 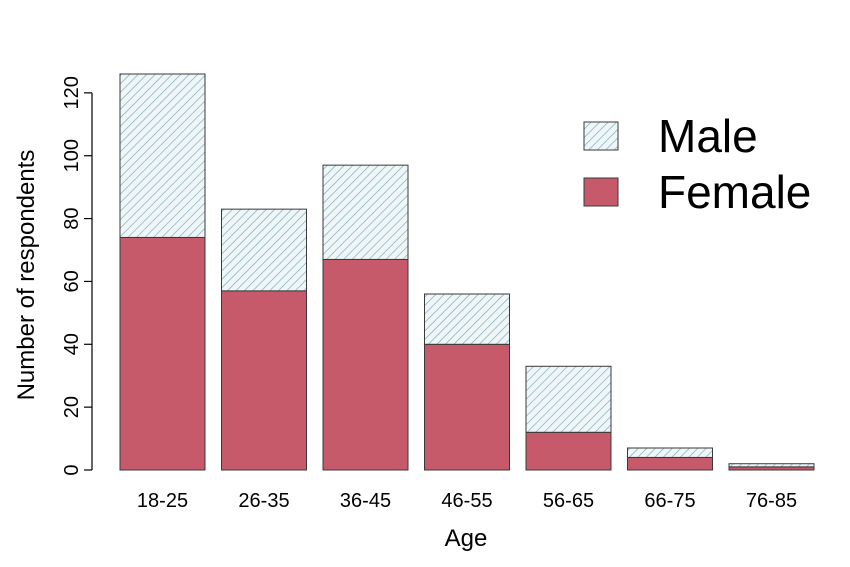 What do you see at coordinates (365, 501) in the screenshot?
I see `x-tick-label: 36-45` at bounding box center [365, 501].